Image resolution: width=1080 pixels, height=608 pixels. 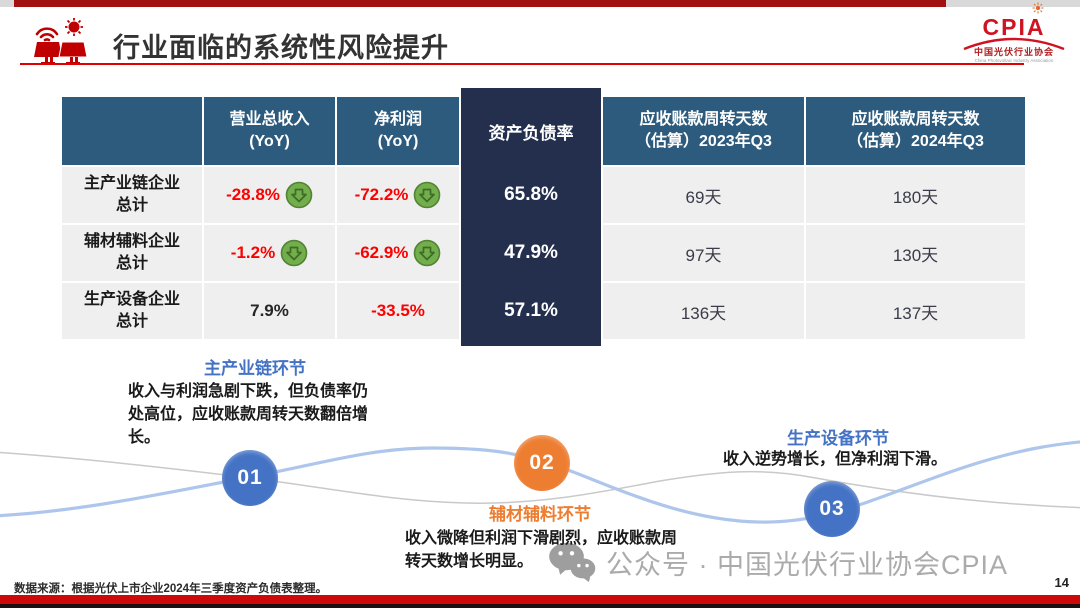 What do you see at coordinates (132, 131) in the screenshot?
I see `col-header-empty` at bounding box center [132, 131].